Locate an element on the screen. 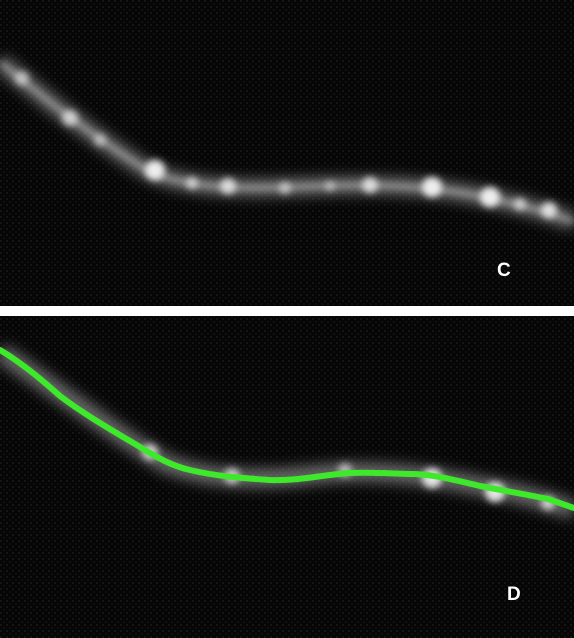  panel-divider is located at coordinates (287, 311).